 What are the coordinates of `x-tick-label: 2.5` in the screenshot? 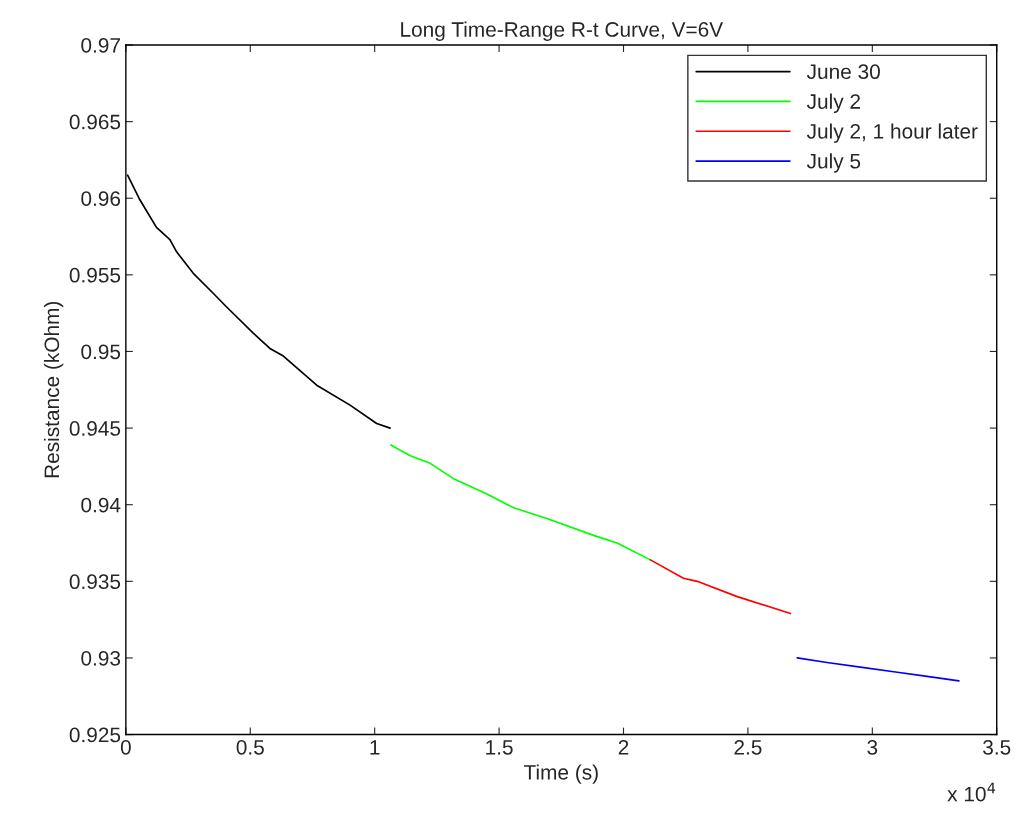 It's located at (748, 747).